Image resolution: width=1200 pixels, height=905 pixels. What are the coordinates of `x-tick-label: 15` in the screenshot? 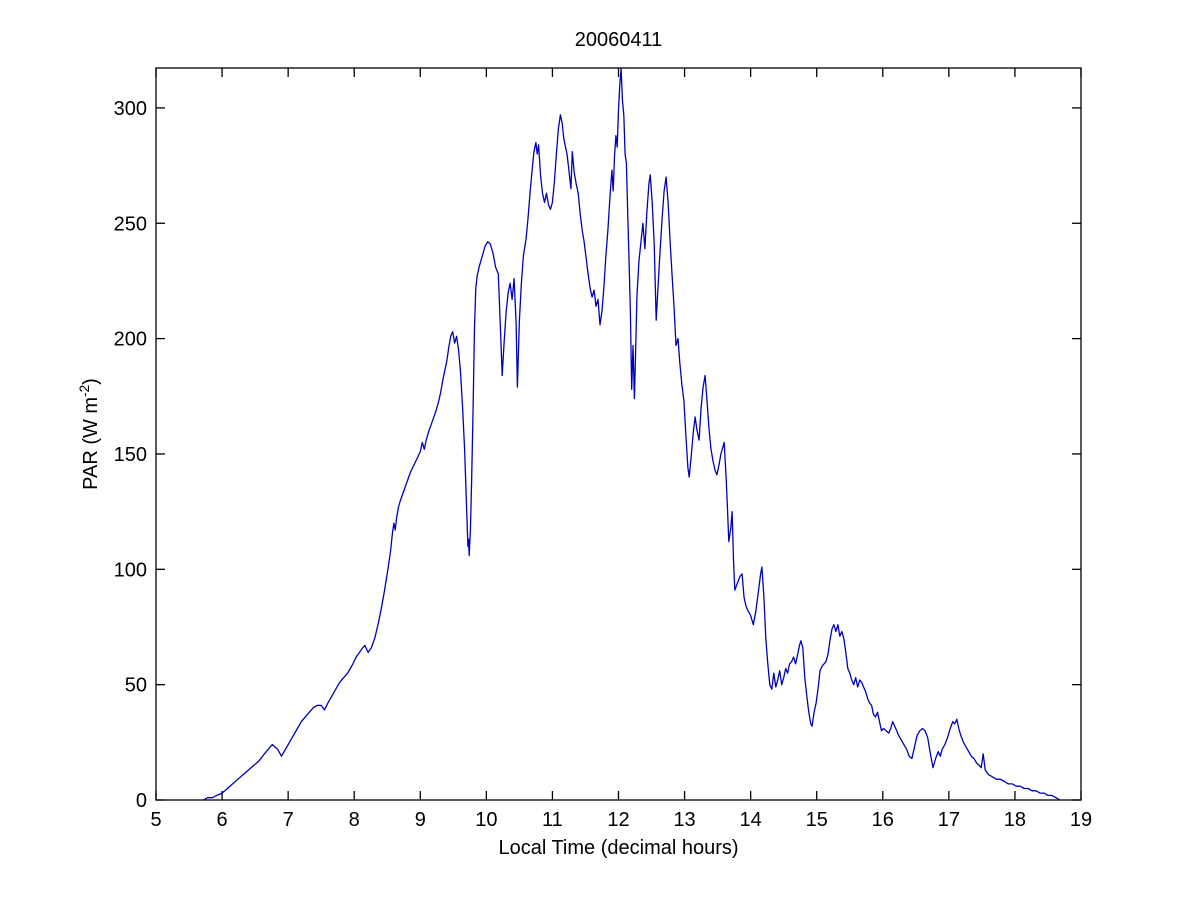 It's located at (817, 820).